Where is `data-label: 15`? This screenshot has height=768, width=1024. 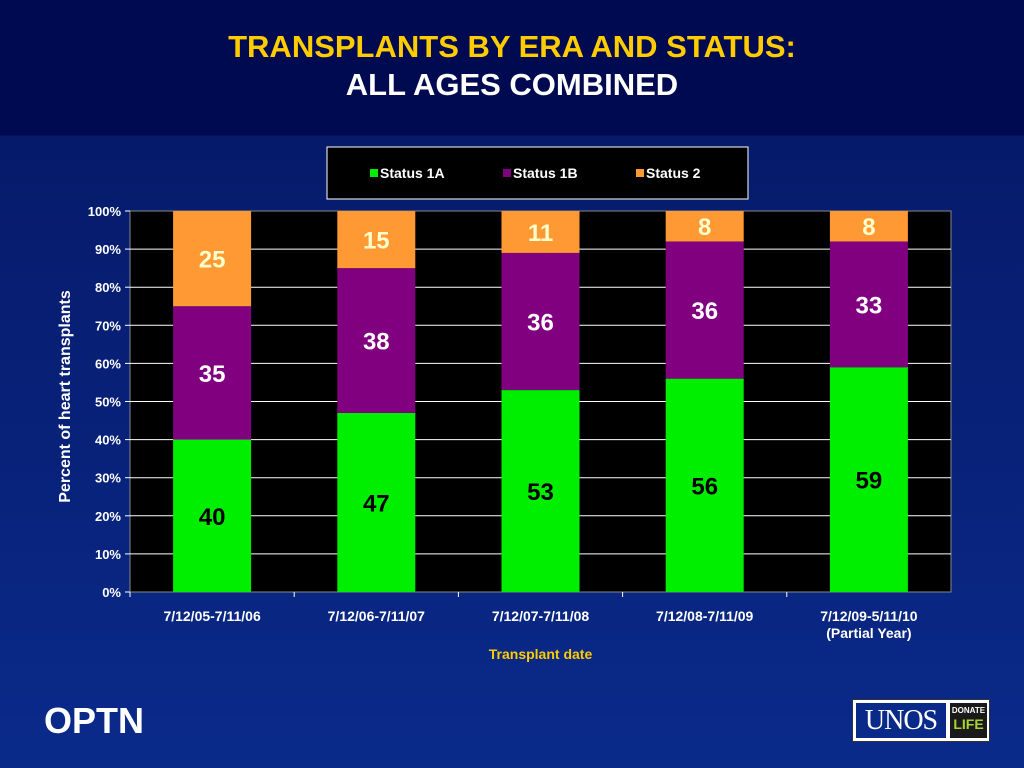 data-label: 15 is located at coordinates (376, 241).